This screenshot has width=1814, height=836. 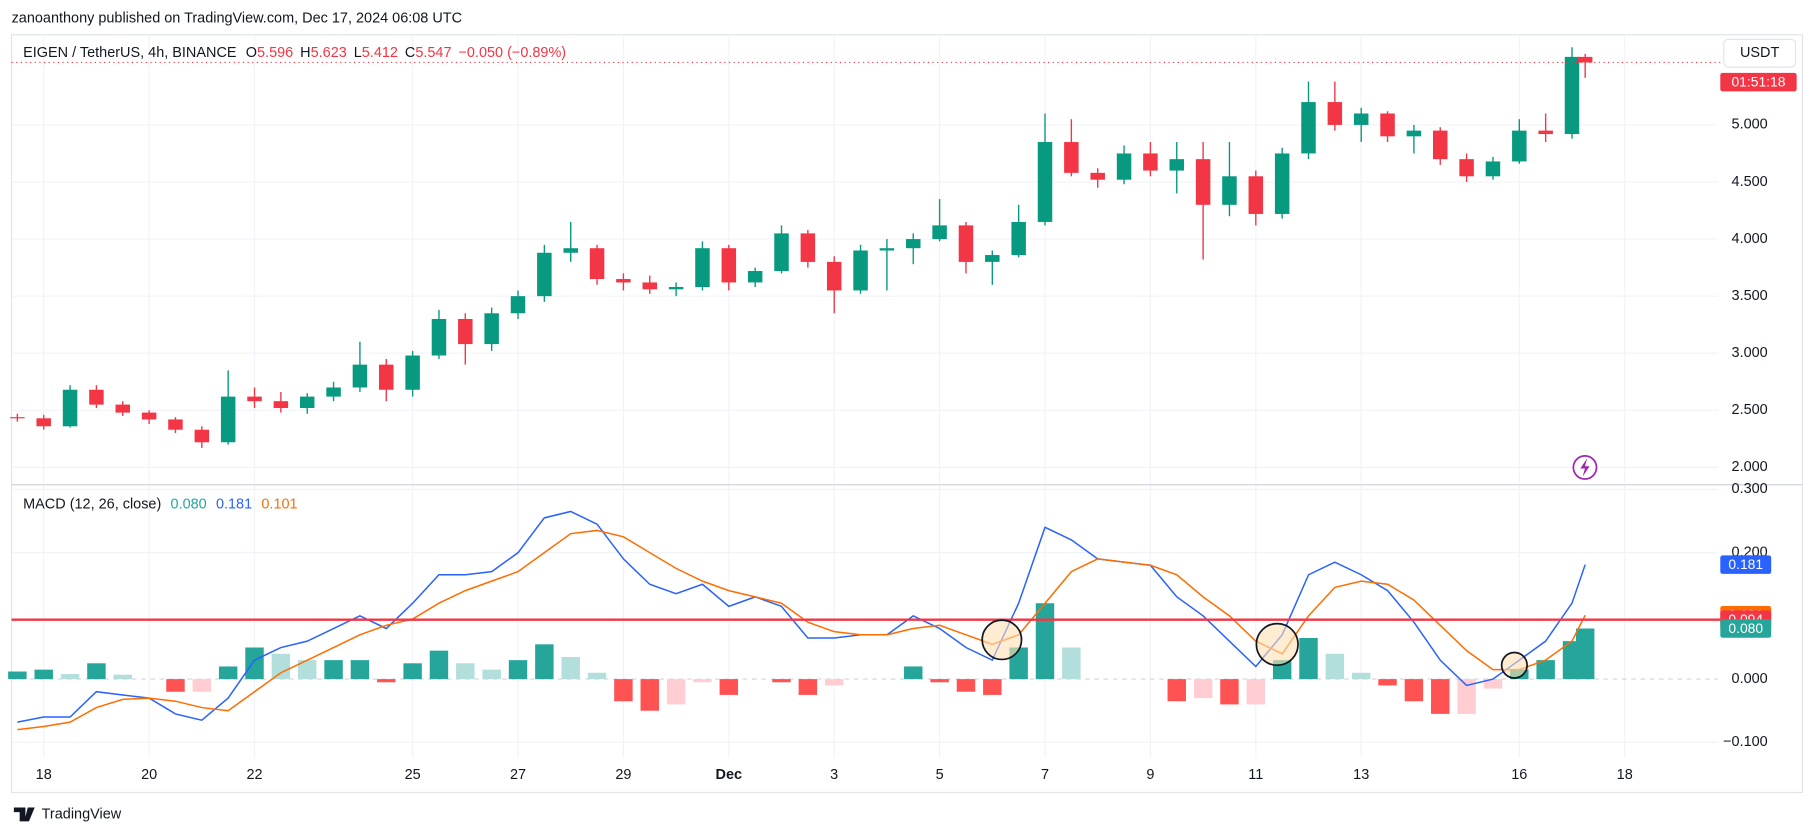 What do you see at coordinates (275, 53) in the screenshot?
I see `open-value: 5.596` at bounding box center [275, 53].